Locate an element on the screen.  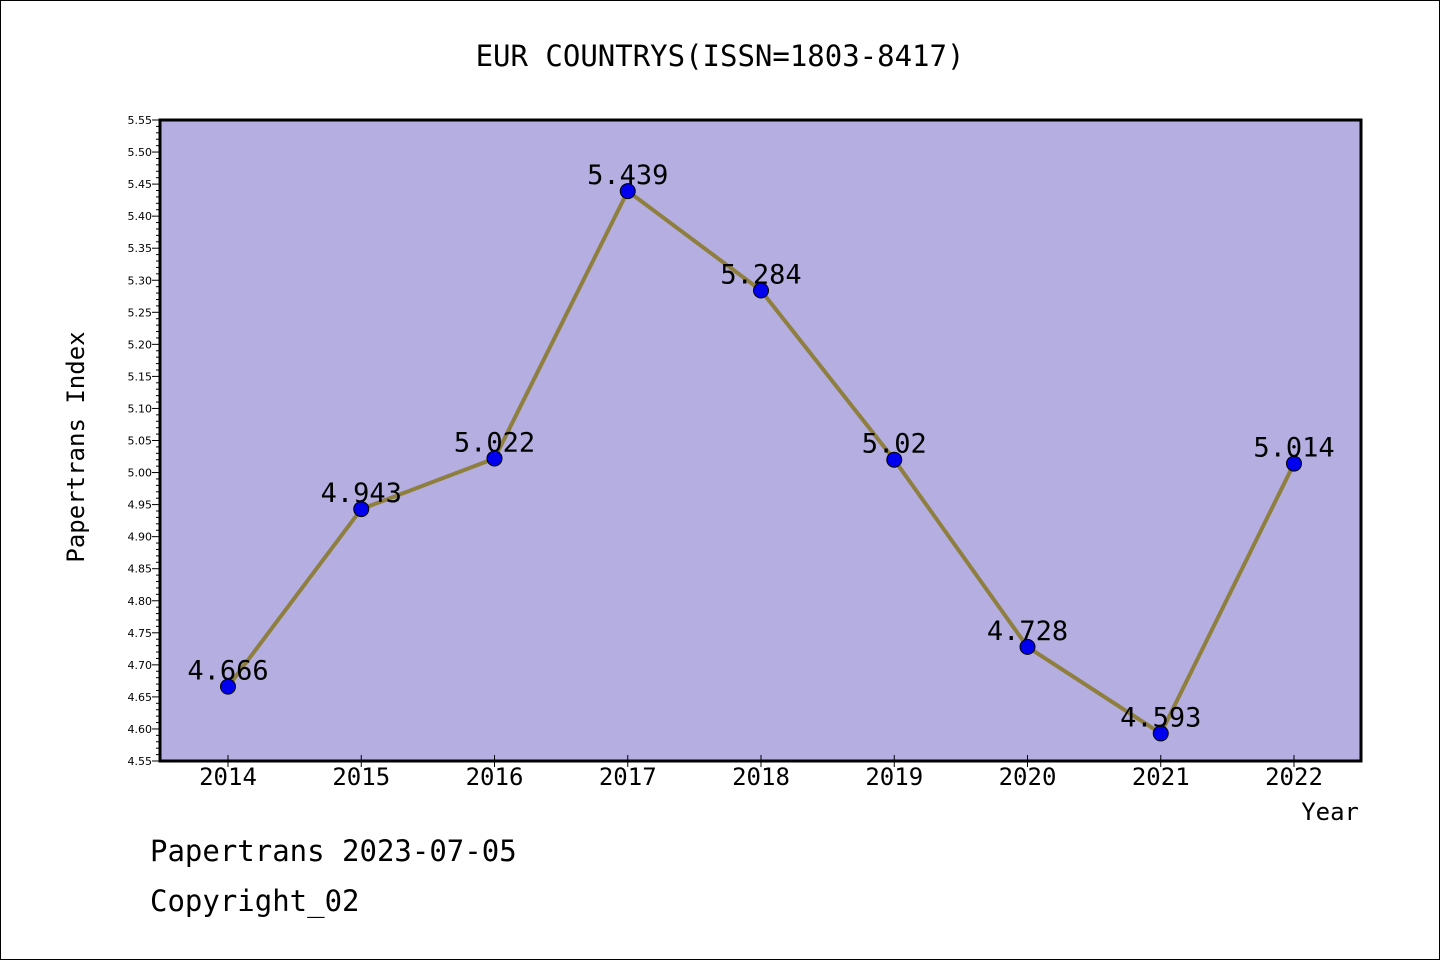
y-tick-label: 5.20 is located at coordinates (140, 344).